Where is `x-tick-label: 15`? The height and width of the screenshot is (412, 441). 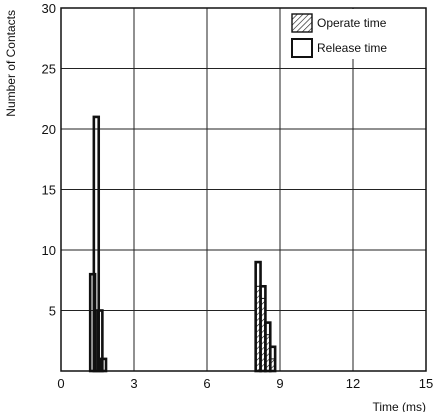
x-tick-label: 15 is located at coordinates (426, 383).